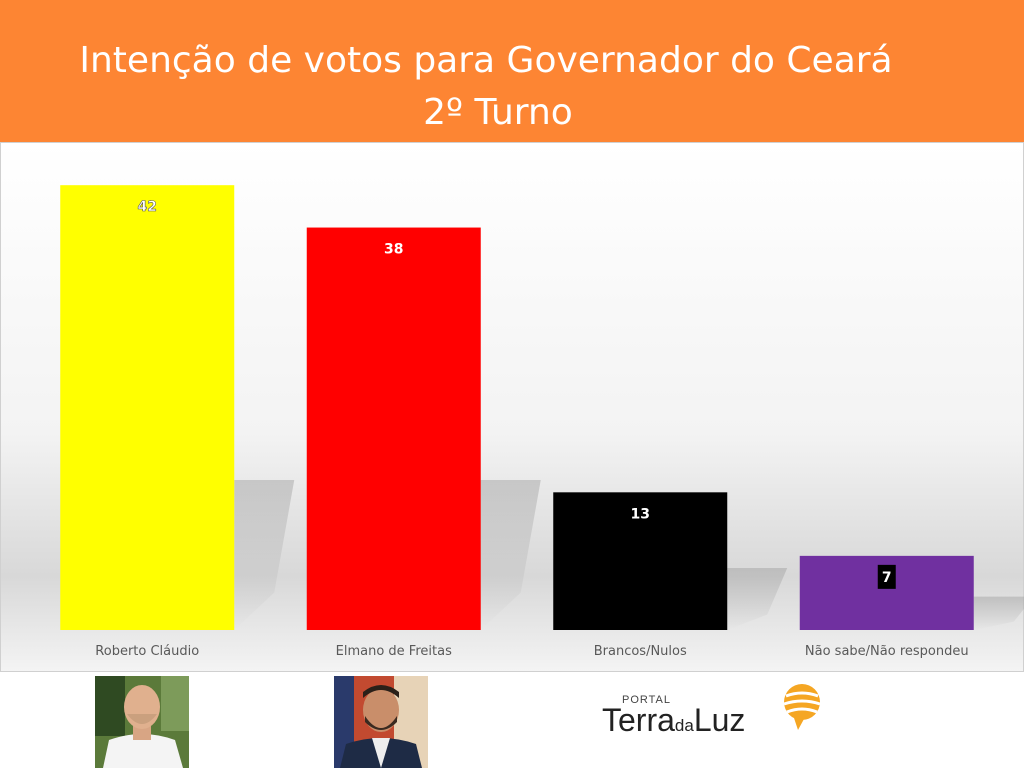  What do you see at coordinates (719, 720) in the screenshot?
I see `logo-luz-text: Luz` at bounding box center [719, 720].